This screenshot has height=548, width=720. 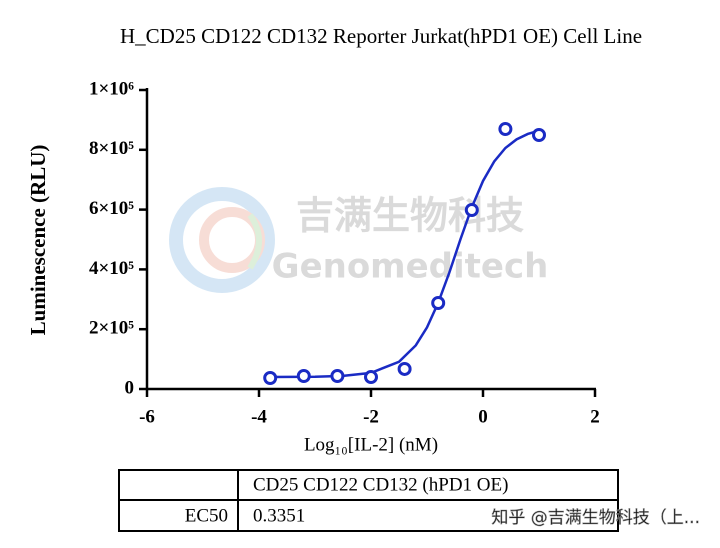 What do you see at coordinates (380, 484) in the screenshot?
I see `table-header: CD25 CD122 CD132 (hPD1 OE)` at bounding box center [380, 484].